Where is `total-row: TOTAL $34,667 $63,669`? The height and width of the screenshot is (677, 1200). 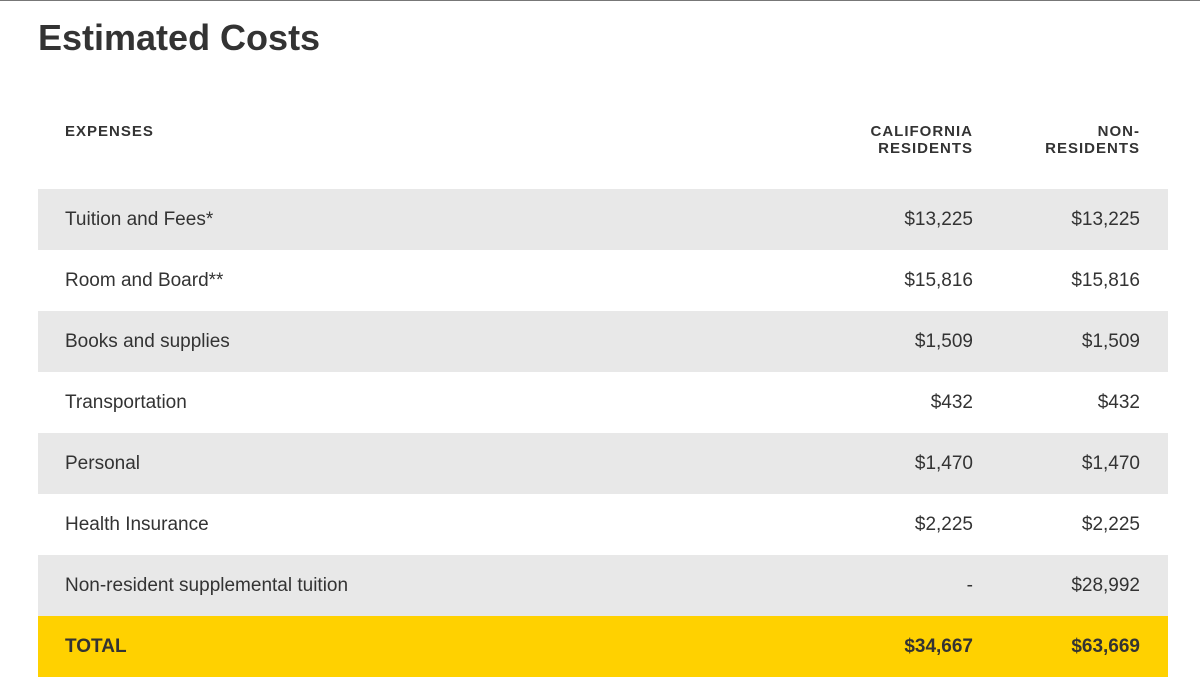 total-row: TOTAL $34,667 $63,669 is located at coordinates (603, 646).